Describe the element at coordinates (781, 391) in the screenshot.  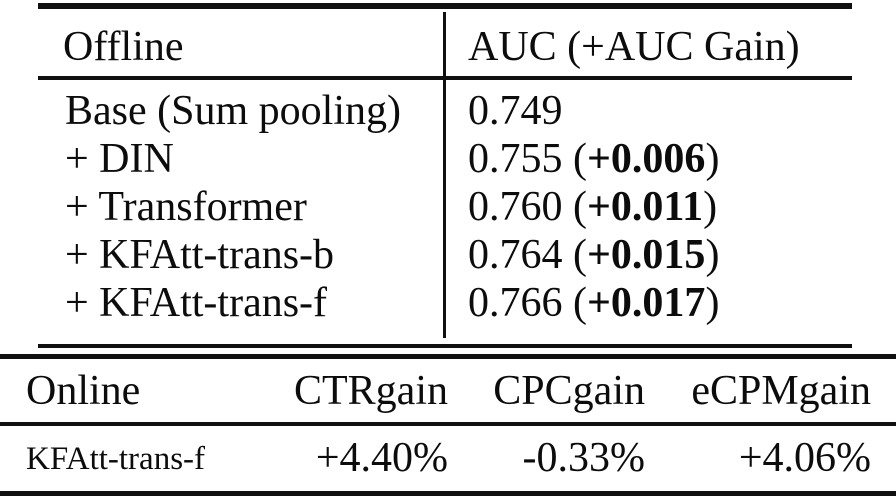
I see `online-table-header-ecpmgain: eCPMgain` at that location.